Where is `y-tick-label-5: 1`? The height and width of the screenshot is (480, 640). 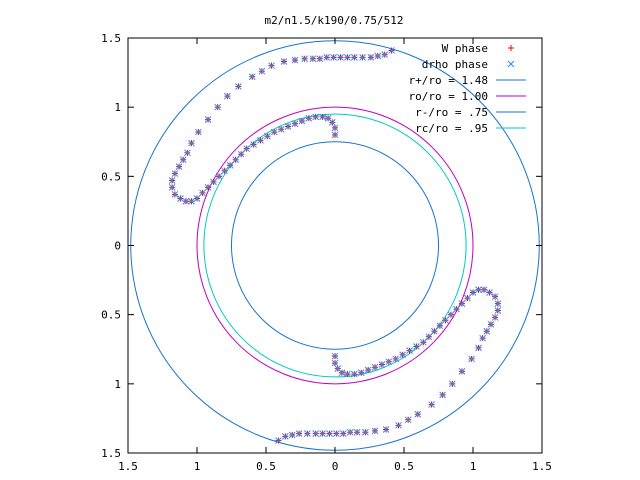 y-tick-label-5: 1 is located at coordinates (117, 384).